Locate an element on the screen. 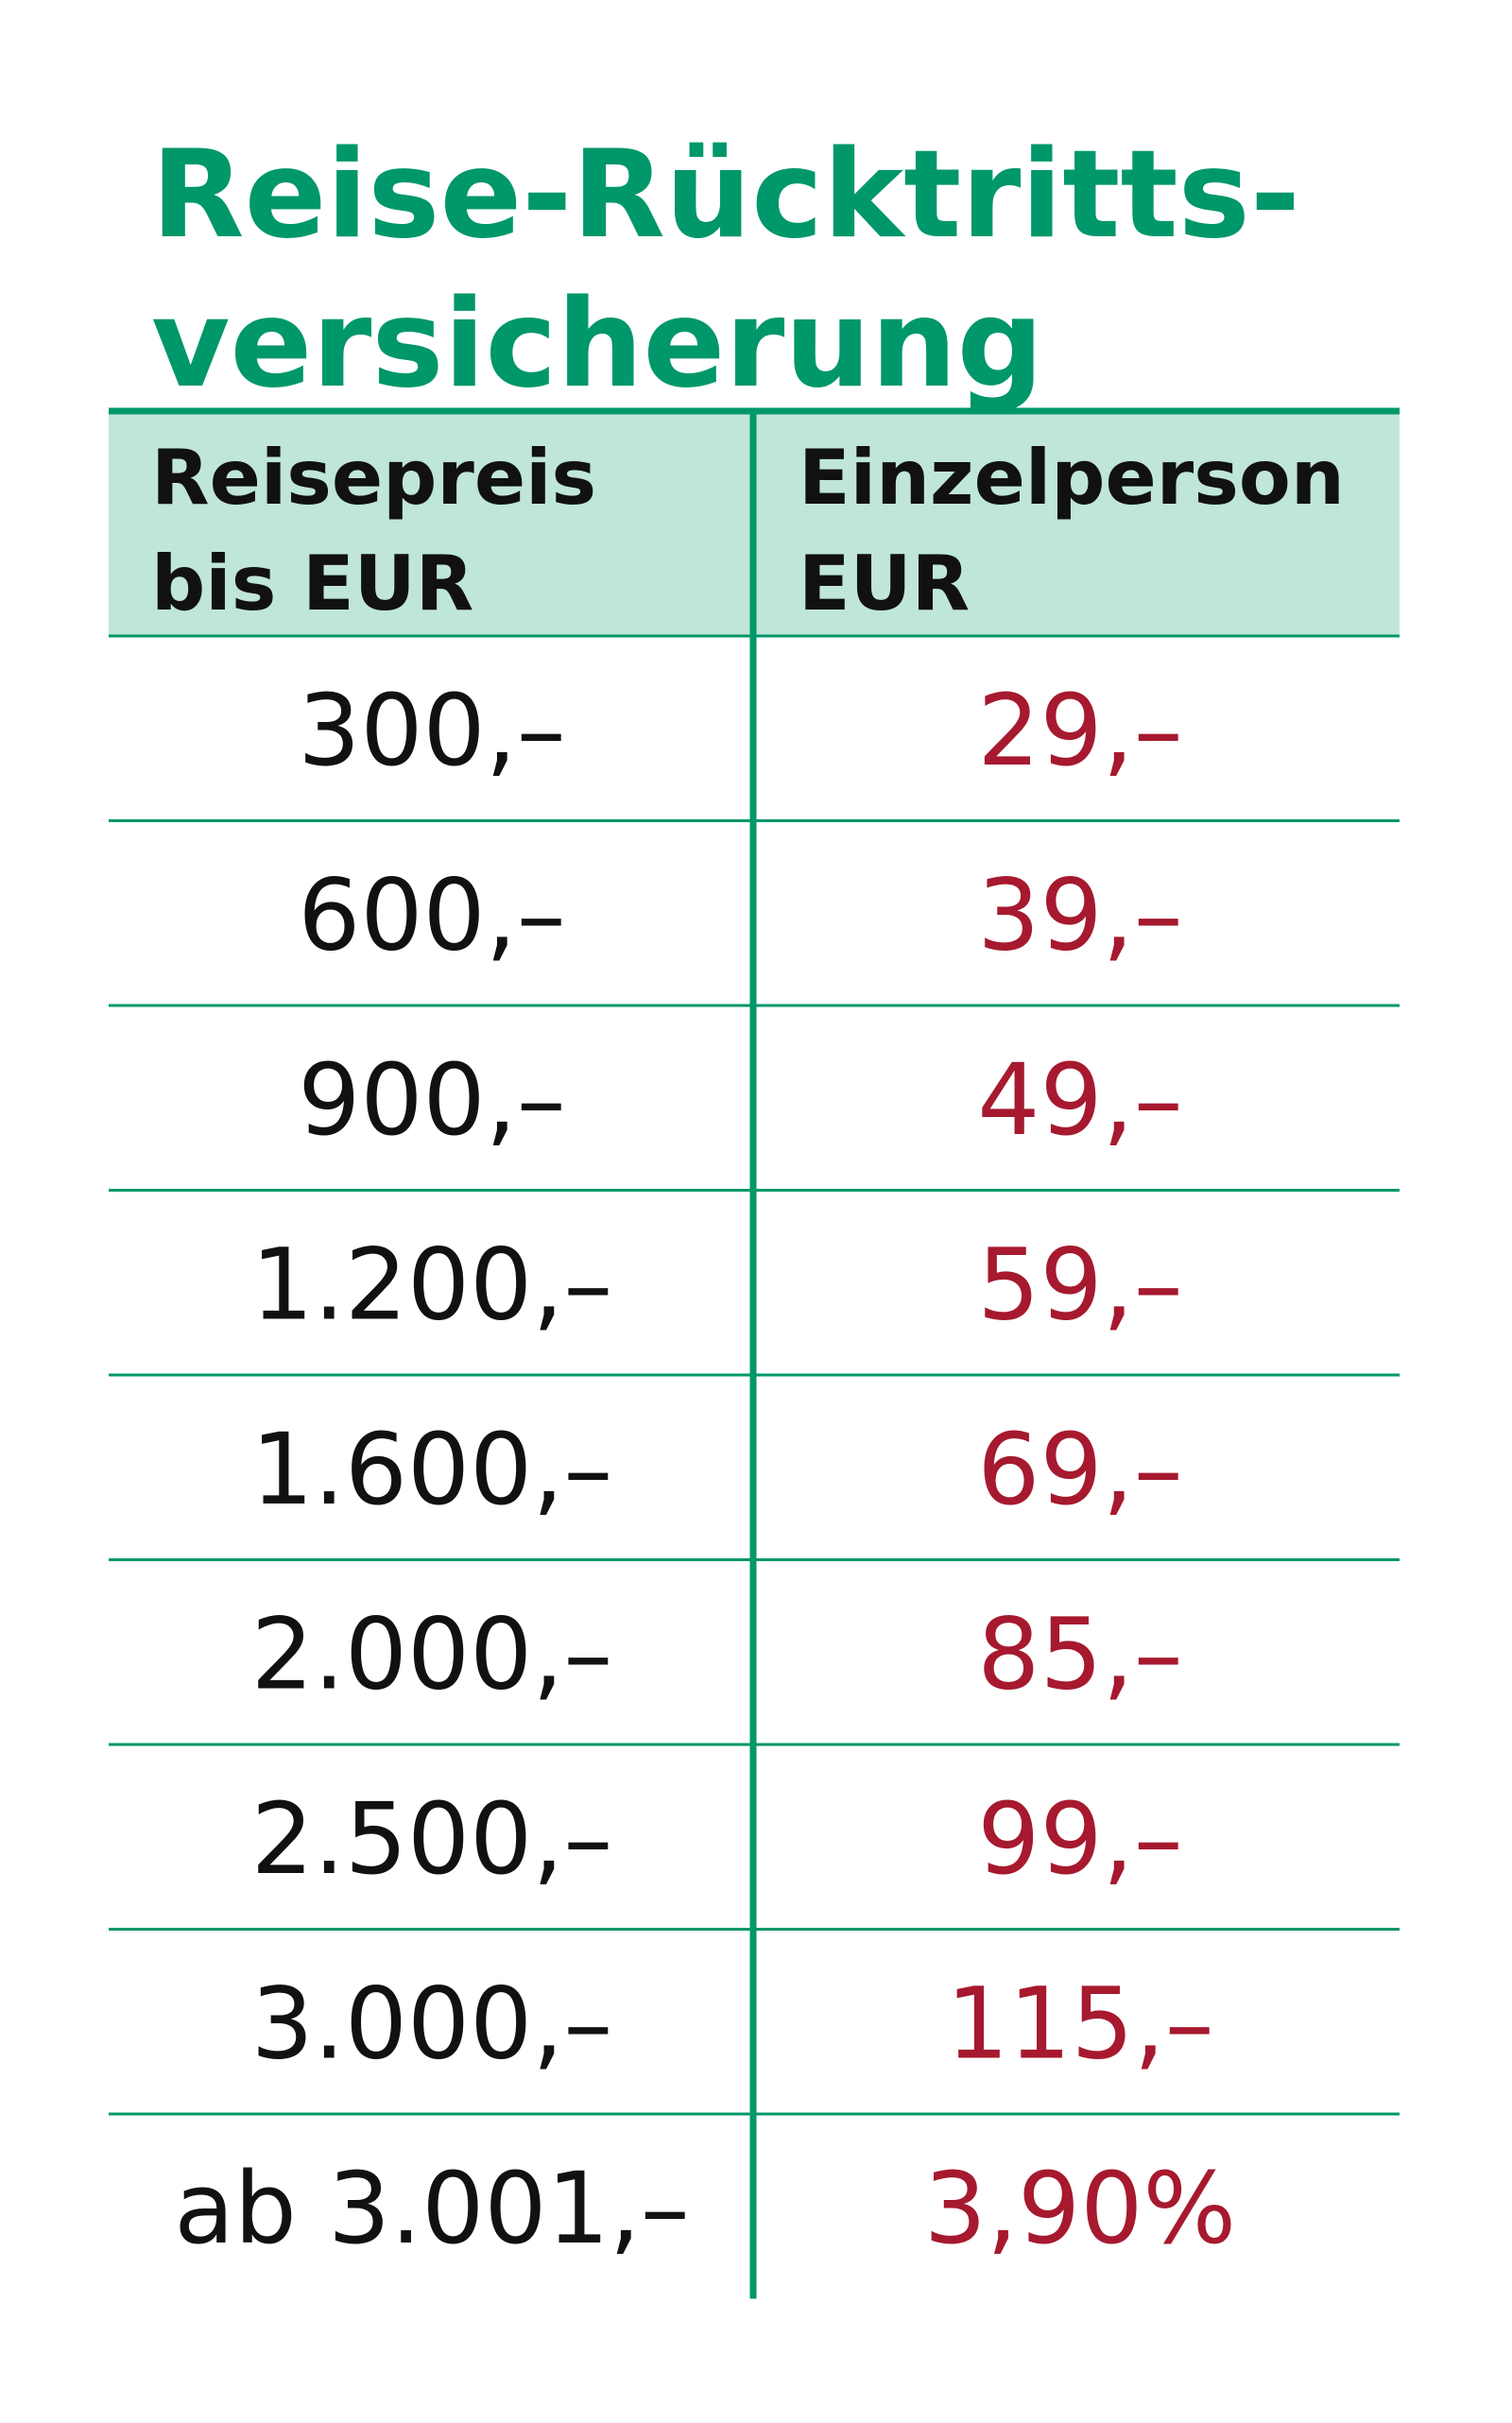 The width and height of the screenshot is (1512, 2423). table-cell: 300,– is located at coordinates (432, 730).